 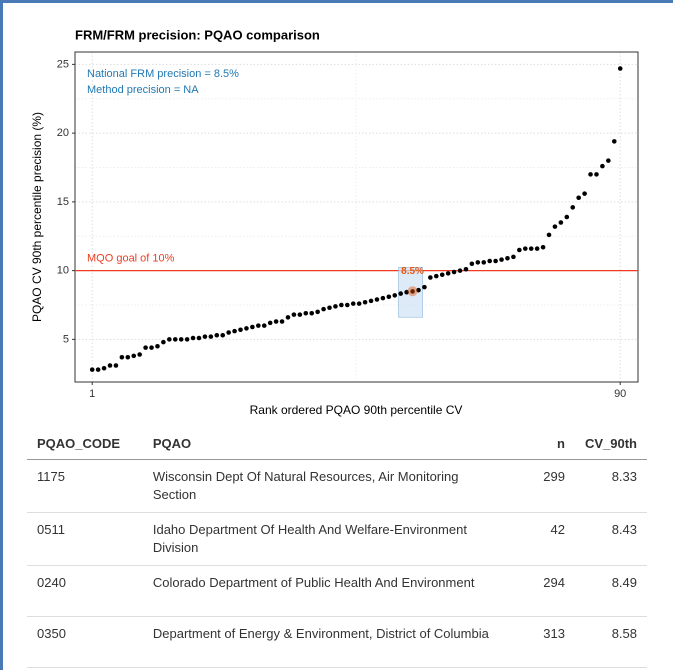 What do you see at coordinates (610, 486) in the screenshot?
I see `table-cell: 8.33` at bounding box center [610, 486].